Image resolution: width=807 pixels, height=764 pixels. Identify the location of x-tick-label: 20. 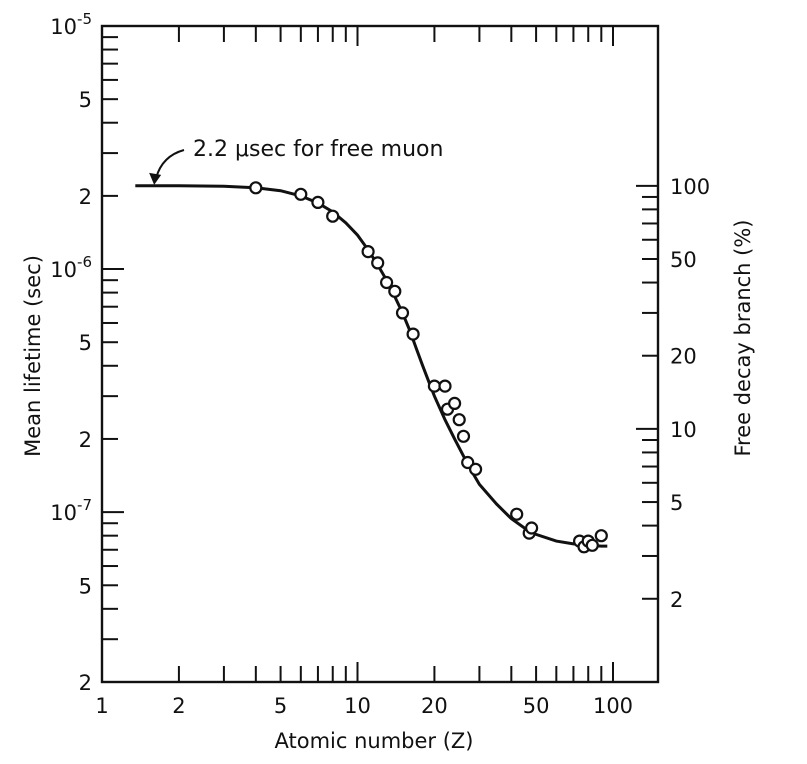
(434, 706).